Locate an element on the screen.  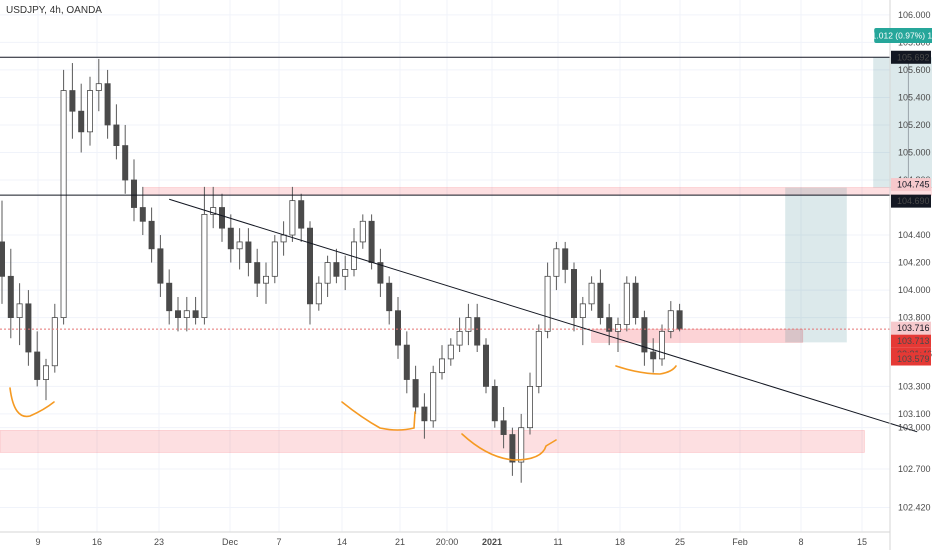
svg-text: 103.716 is located at coordinates (913, 328).